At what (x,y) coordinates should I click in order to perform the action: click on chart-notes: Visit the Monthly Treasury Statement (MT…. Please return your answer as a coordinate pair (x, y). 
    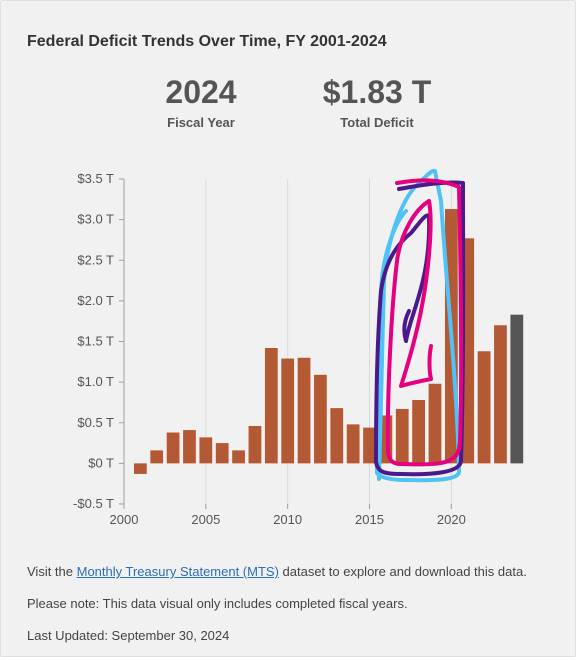
    Looking at the image, I should click on (277, 612).